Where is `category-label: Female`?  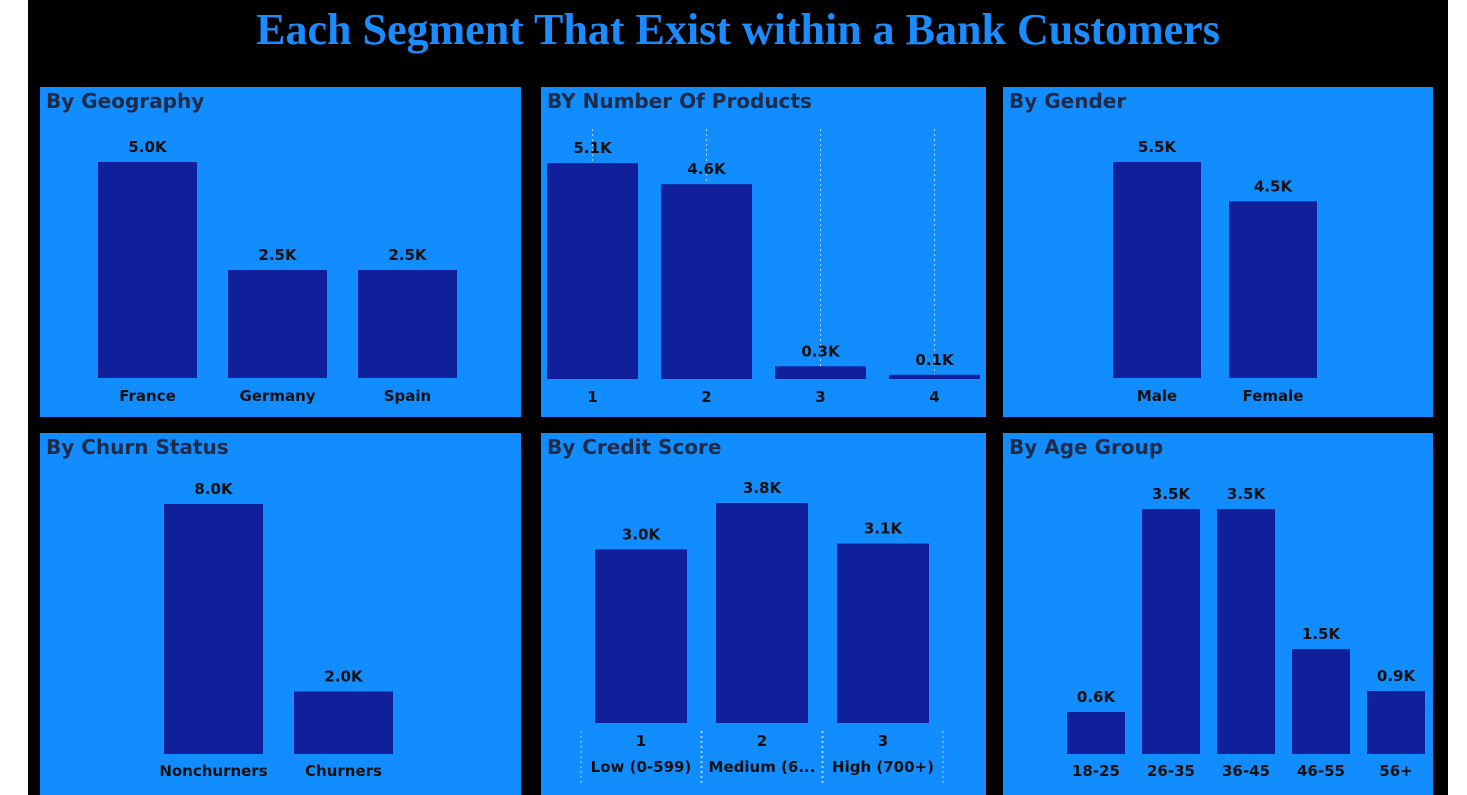 category-label: Female is located at coordinates (1273, 396).